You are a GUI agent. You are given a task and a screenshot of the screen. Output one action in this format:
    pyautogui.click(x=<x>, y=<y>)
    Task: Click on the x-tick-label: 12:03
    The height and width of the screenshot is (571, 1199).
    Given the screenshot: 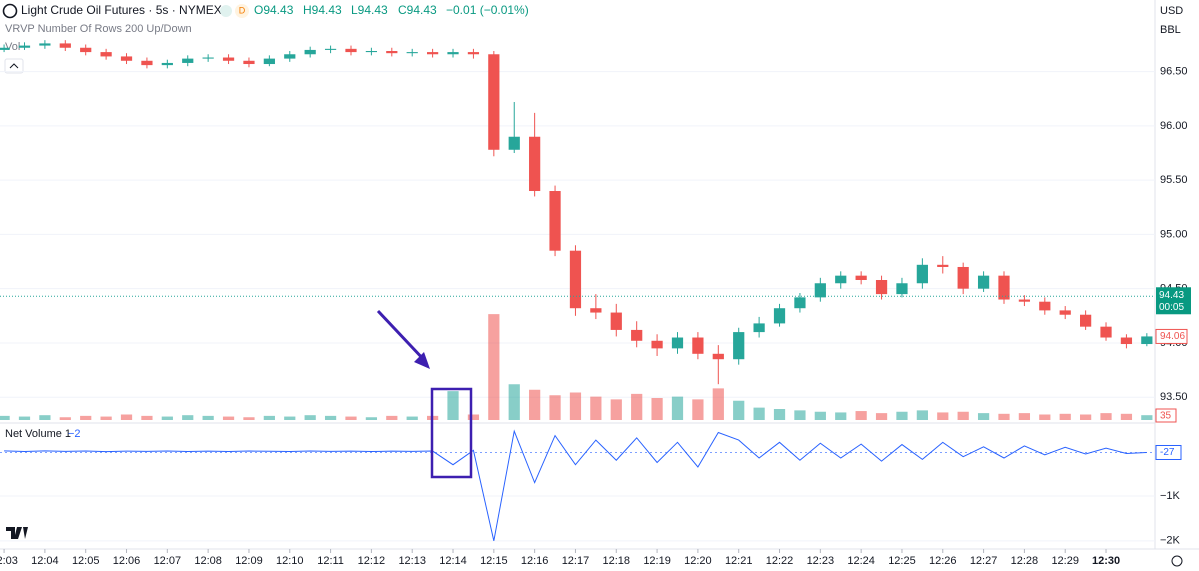 What is the action you would take?
    pyautogui.click(x=9, y=561)
    